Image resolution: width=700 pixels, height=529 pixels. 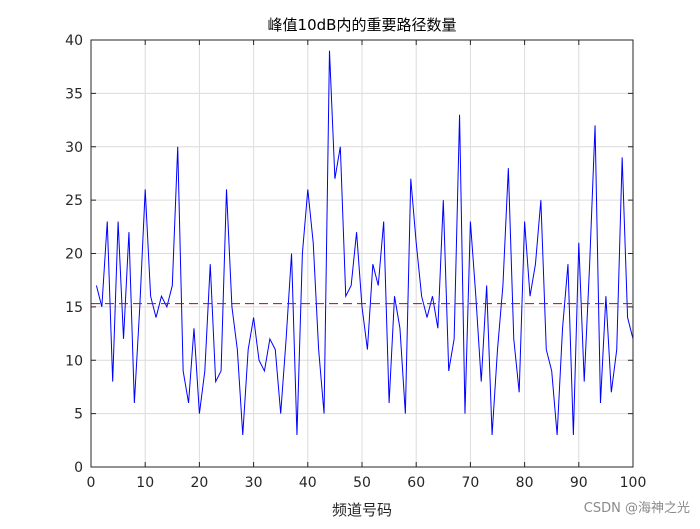 I want to click on y-tick-label: 30, so click(x=74, y=148).